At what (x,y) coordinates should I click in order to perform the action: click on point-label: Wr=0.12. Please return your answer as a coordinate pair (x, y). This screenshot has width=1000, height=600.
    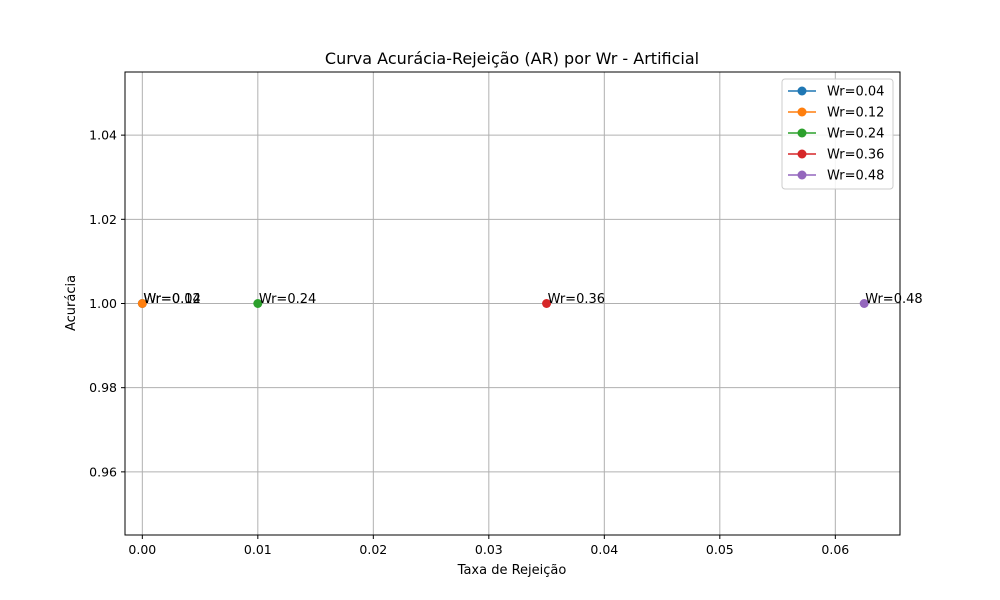
    Looking at the image, I should click on (171, 299).